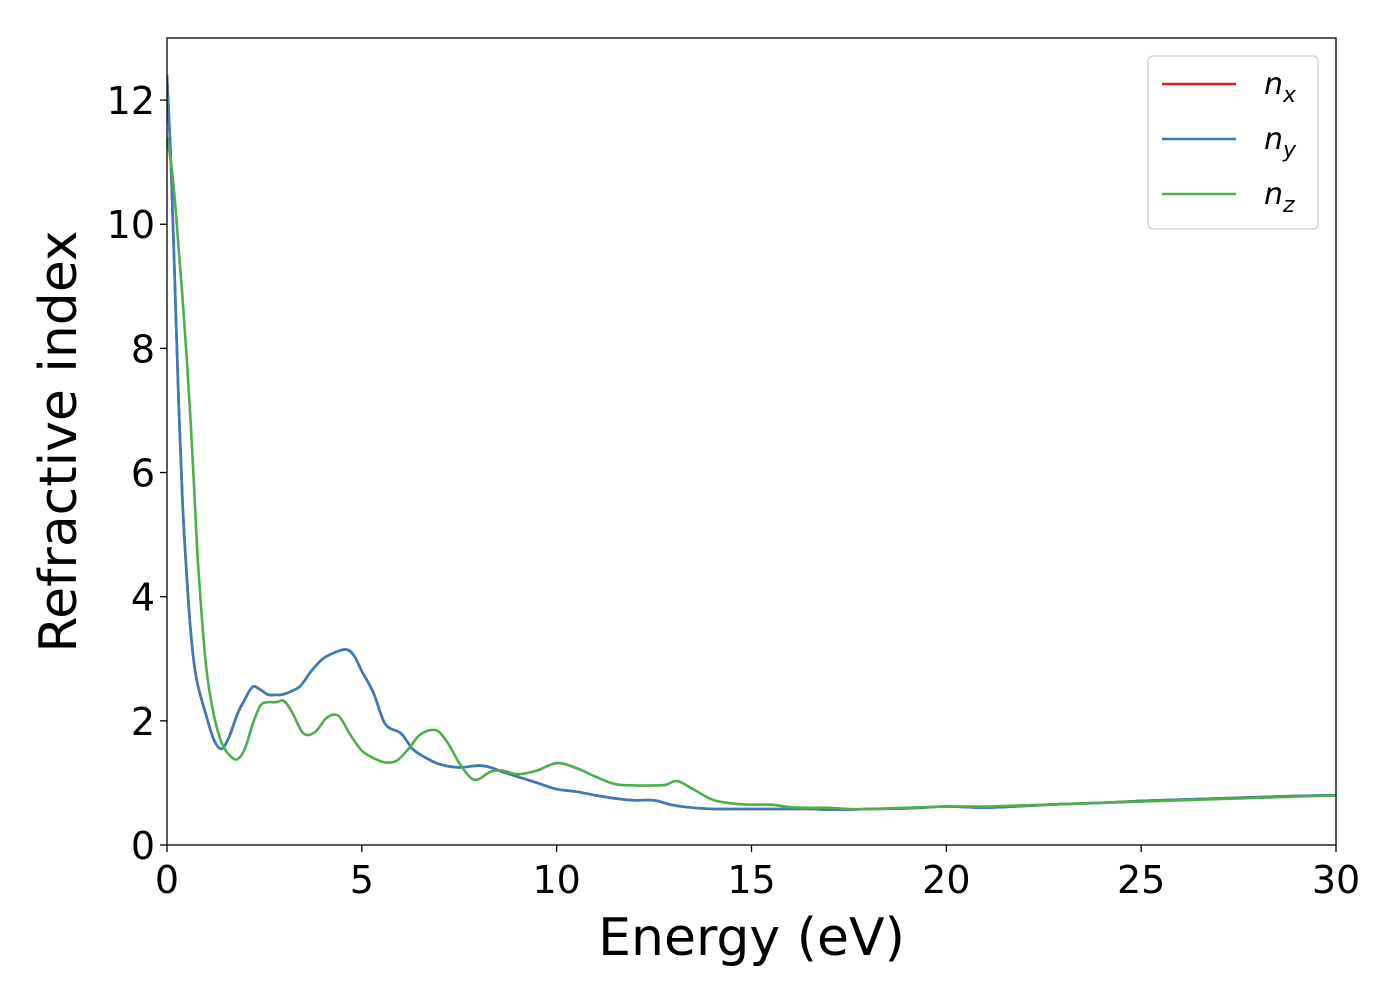 Image resolution: width=1400 pixels, height=1000 pixels. I want to click on y-tick-label: 10, so click(131, 225).